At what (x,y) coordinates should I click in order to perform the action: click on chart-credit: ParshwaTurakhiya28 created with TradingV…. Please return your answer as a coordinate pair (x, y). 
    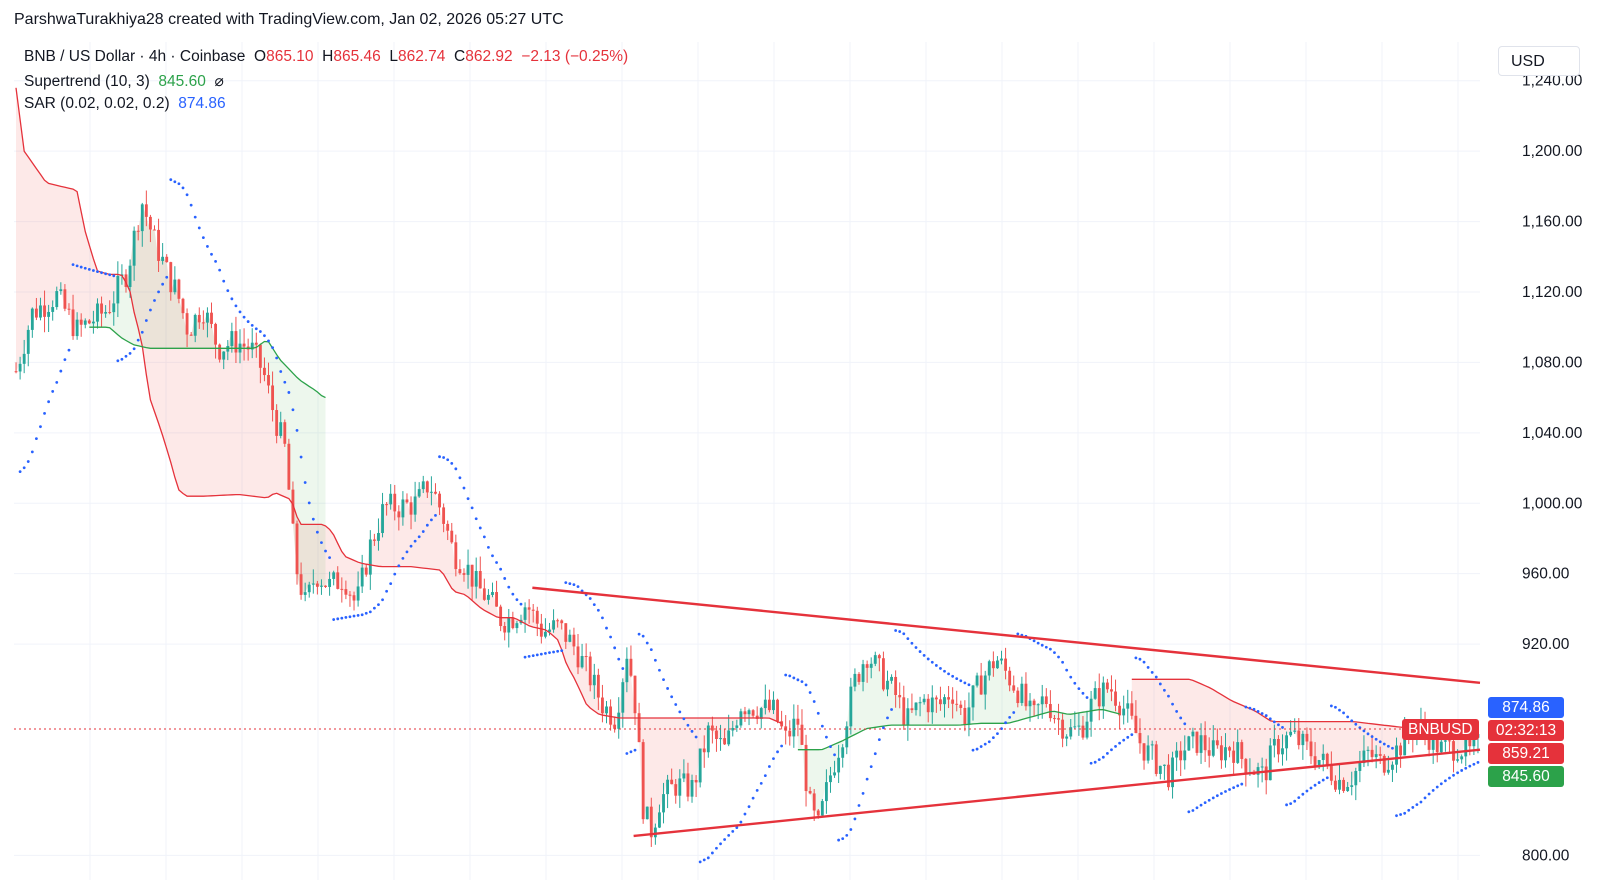
    Looking at the image, I should click on (289, 19).